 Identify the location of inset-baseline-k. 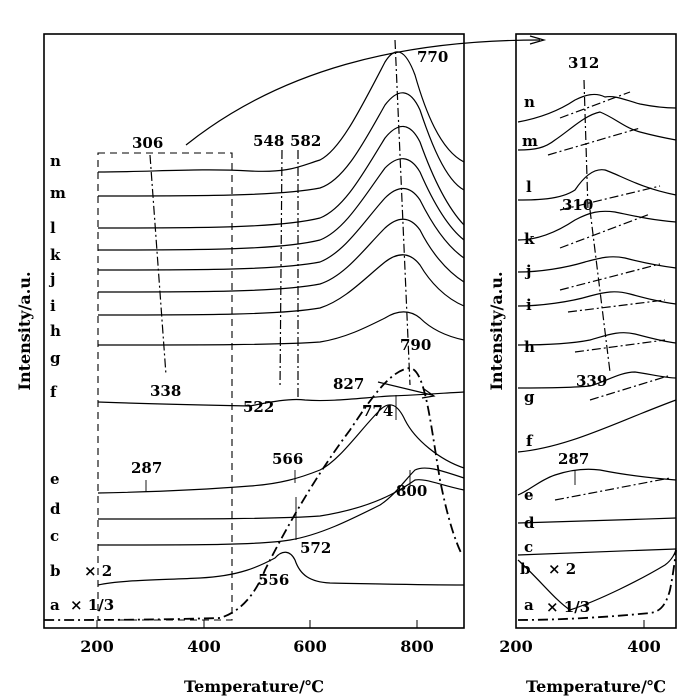
(605, 231).